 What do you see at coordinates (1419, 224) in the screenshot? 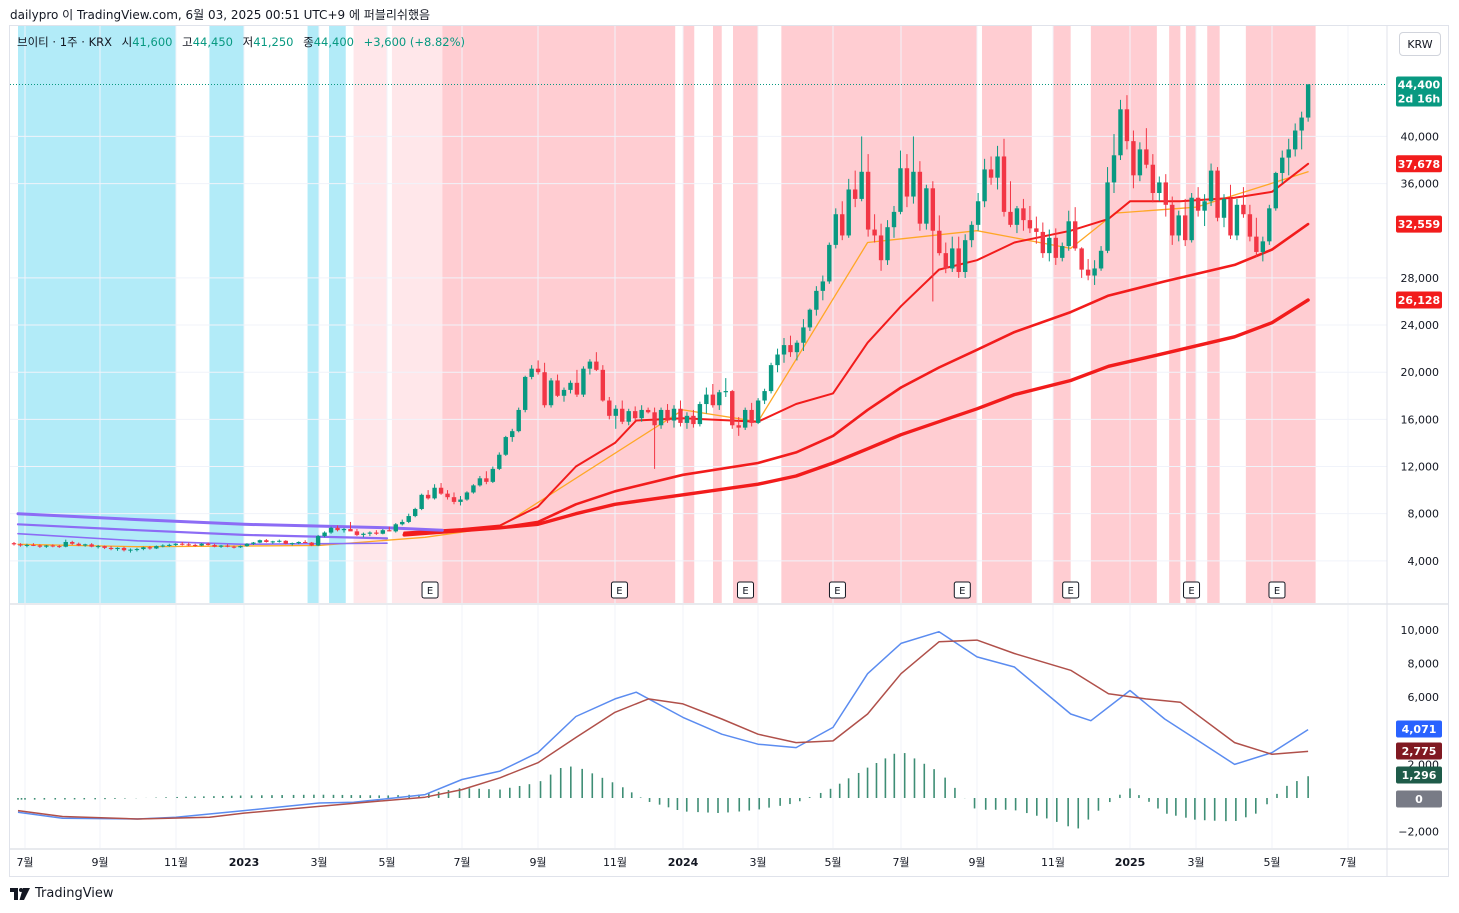
I see `ma-value-tag-label: 32,559` at bounding box center [1419, 224].